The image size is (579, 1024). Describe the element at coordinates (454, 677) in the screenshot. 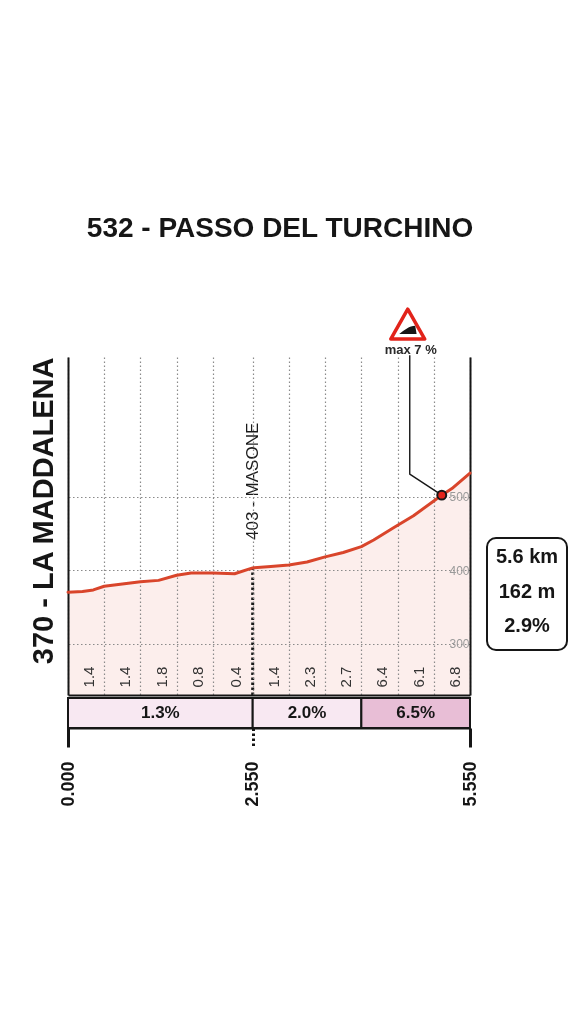

I see `annotation: 6.8` at that location.